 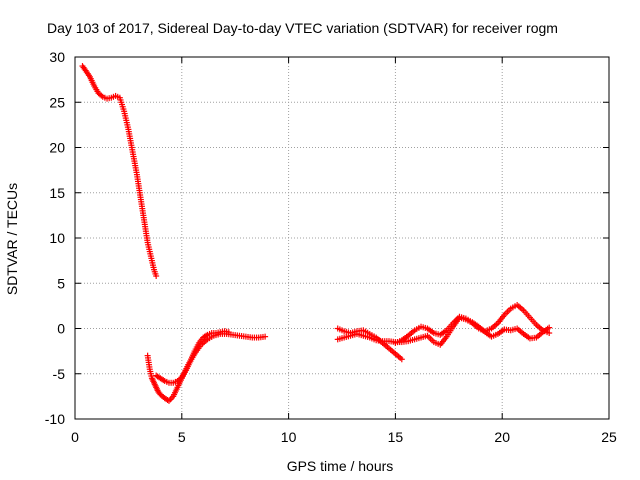 What do you see at coordinates (59, 374) in the screenshot?
I see `y-tick-label: -5` at bounding box center [59, 374].